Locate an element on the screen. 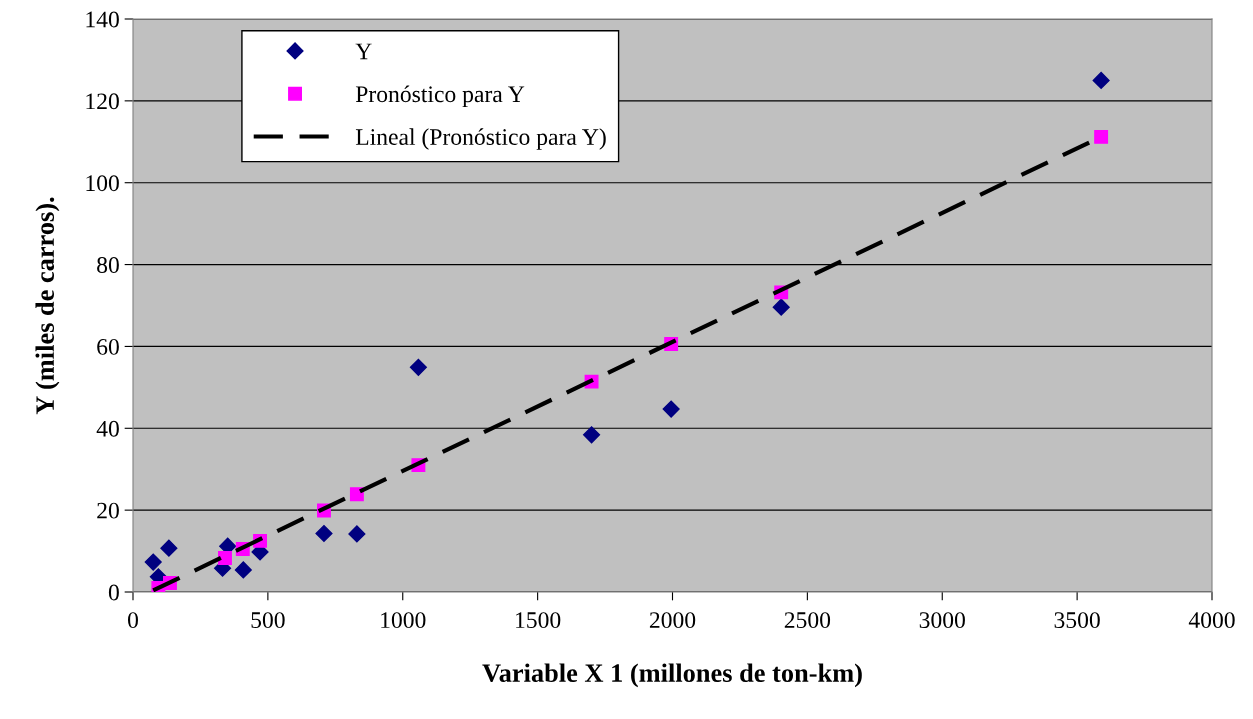  y-tick-label: 20 is located at coordinates (108, 510).